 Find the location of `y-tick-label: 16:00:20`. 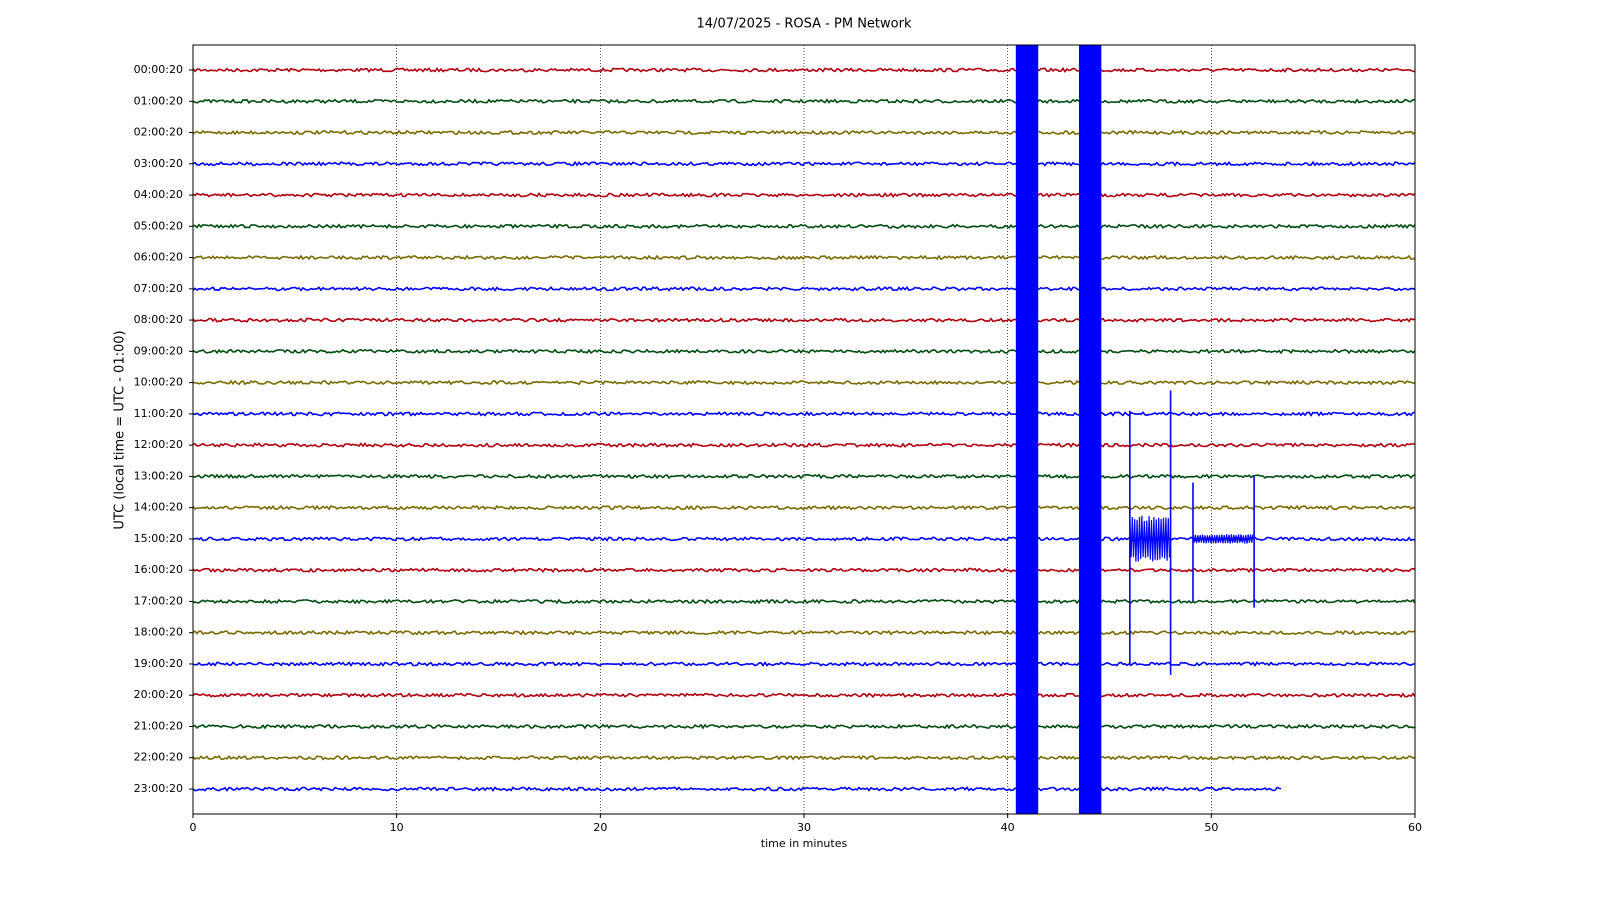

y-tick-label: 16:00:20 is located at coordinates (158, 569).